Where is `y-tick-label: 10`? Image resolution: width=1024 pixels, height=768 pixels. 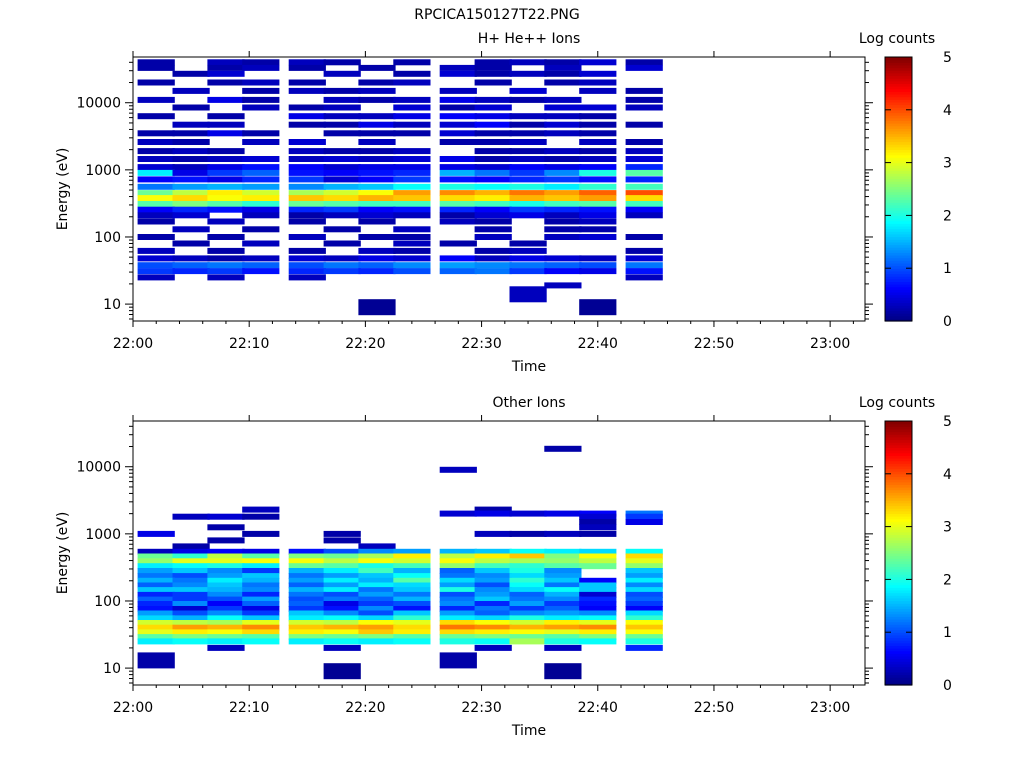
y-tick-label: 10 is located at coordinates (112, 669).